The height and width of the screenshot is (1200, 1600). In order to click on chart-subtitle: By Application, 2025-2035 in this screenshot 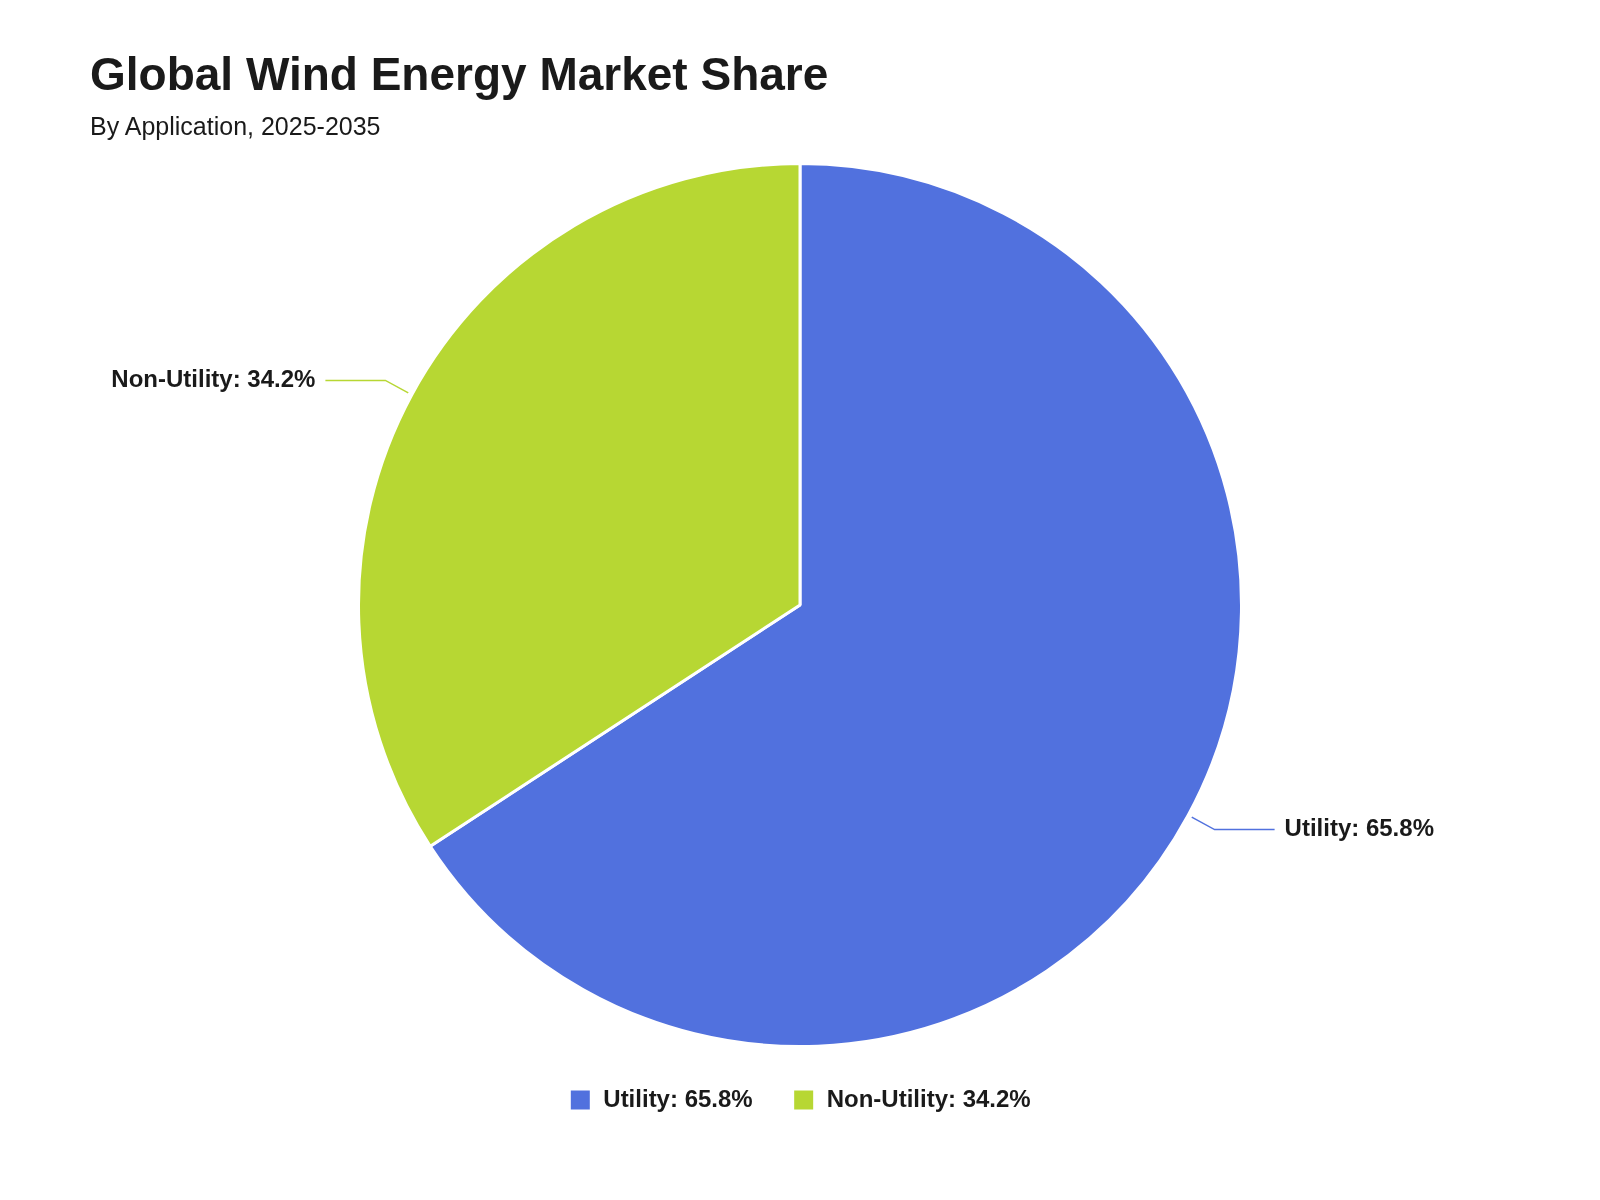, I will do `click(235, 126)`.